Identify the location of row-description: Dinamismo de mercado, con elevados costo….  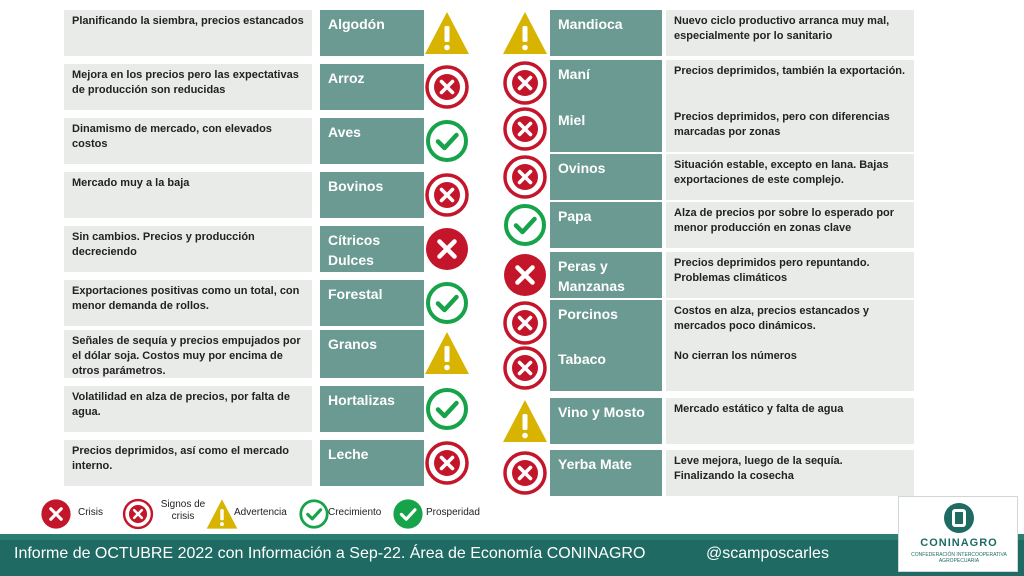
(188, 141).